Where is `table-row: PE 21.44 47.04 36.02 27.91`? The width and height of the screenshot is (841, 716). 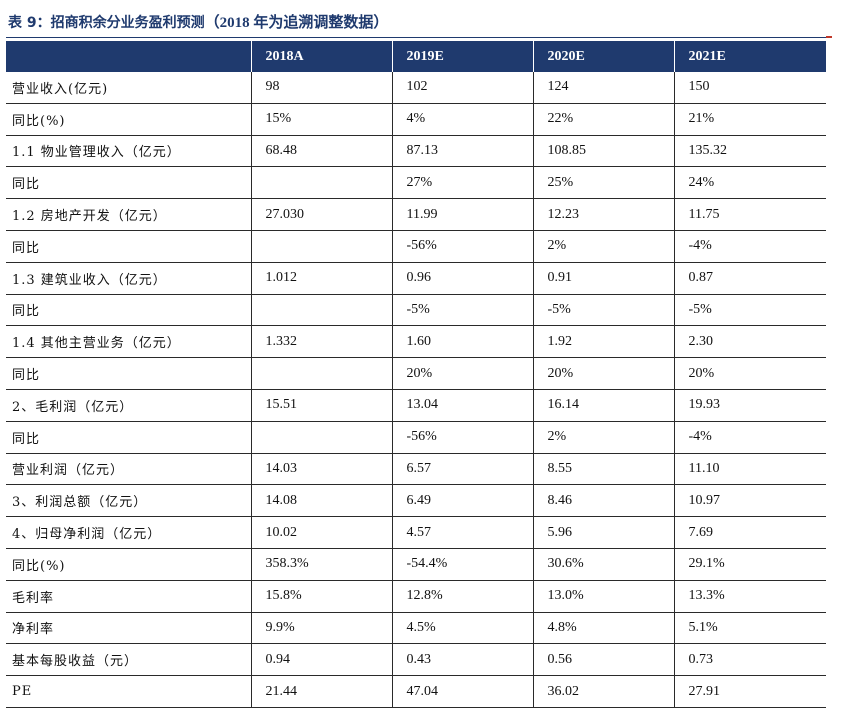 table-row: PE 21.44 47.04 36.02 27.91 is located at coordinates (416, 691).